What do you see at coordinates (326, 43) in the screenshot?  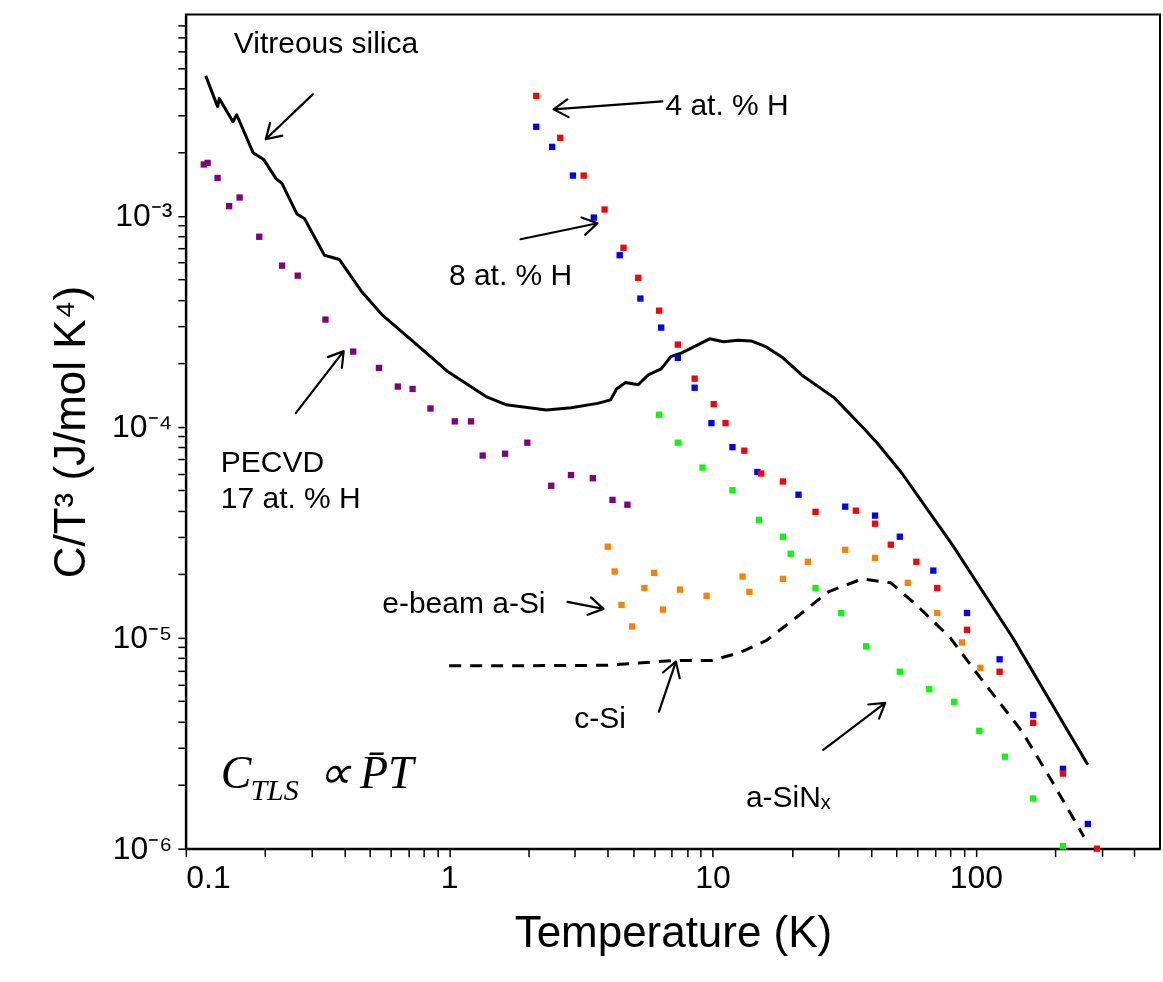 I see `annotation: Vitreous silica` at bounding box center [326, 43].